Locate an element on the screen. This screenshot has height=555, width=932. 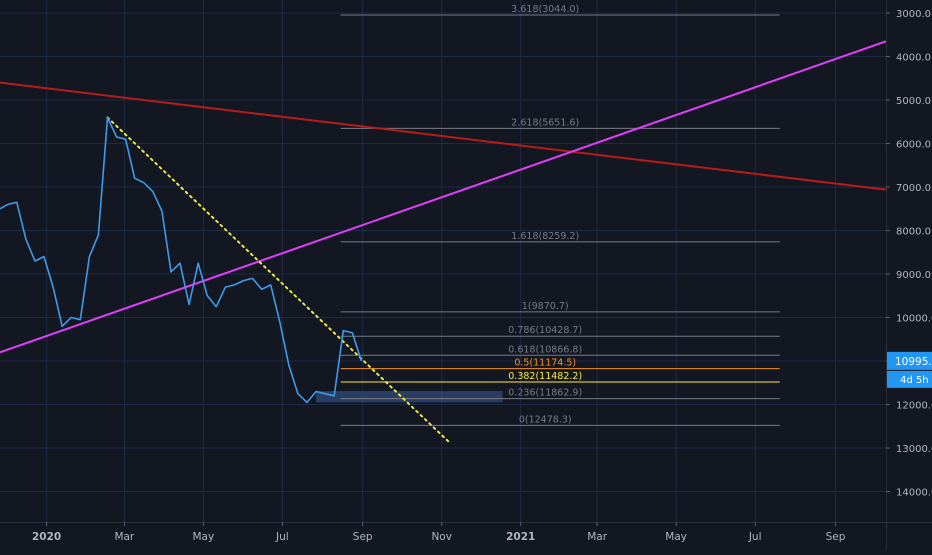
fib-level-label: 0.5(11174.5) is located at coordinates (545, 363).